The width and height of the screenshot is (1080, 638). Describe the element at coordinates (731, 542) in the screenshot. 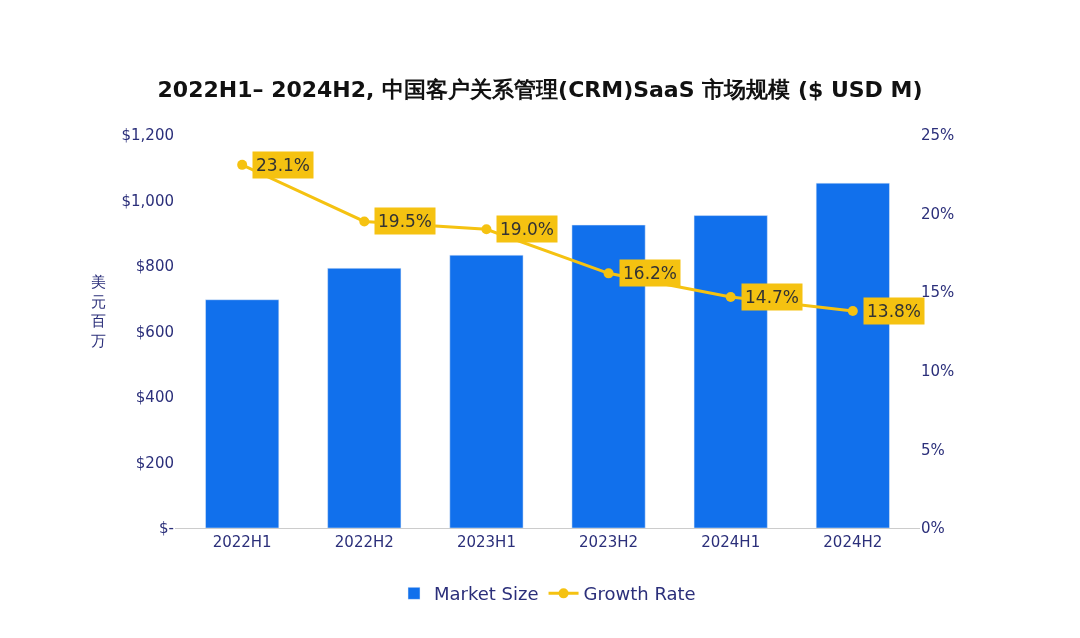

I see `x-tick-label: 2024H1` at that location.